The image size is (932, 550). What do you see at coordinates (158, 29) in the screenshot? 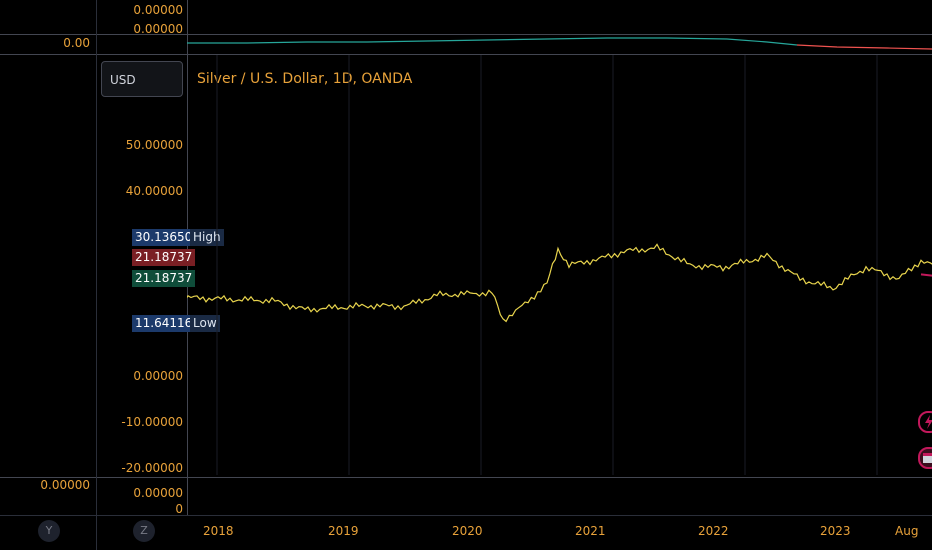
I see `top-pane-label-b: 0.00000` at bounding box center [158, 29].